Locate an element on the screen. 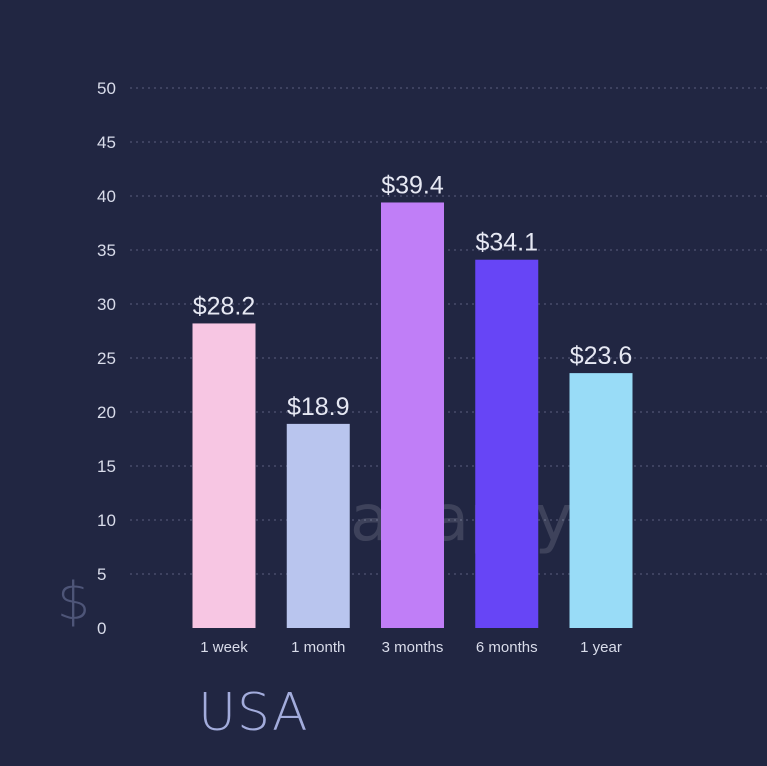  value-label: $39.4 is located at coordinates (412, 185).